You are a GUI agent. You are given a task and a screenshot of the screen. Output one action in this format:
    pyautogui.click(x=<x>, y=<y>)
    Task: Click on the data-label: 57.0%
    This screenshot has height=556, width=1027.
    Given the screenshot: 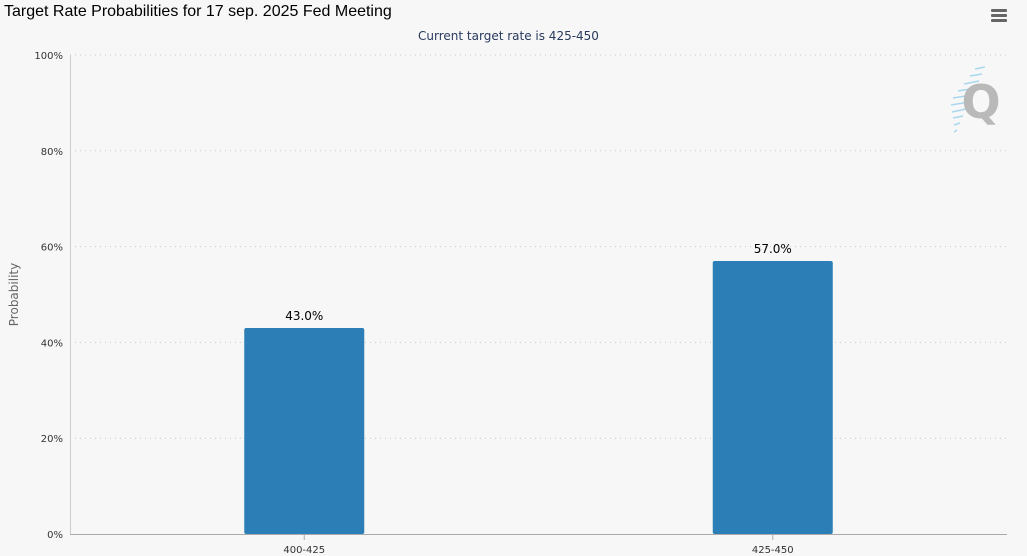 What is the action you would take?
    pyautogui.click(x=773, y=249)
    